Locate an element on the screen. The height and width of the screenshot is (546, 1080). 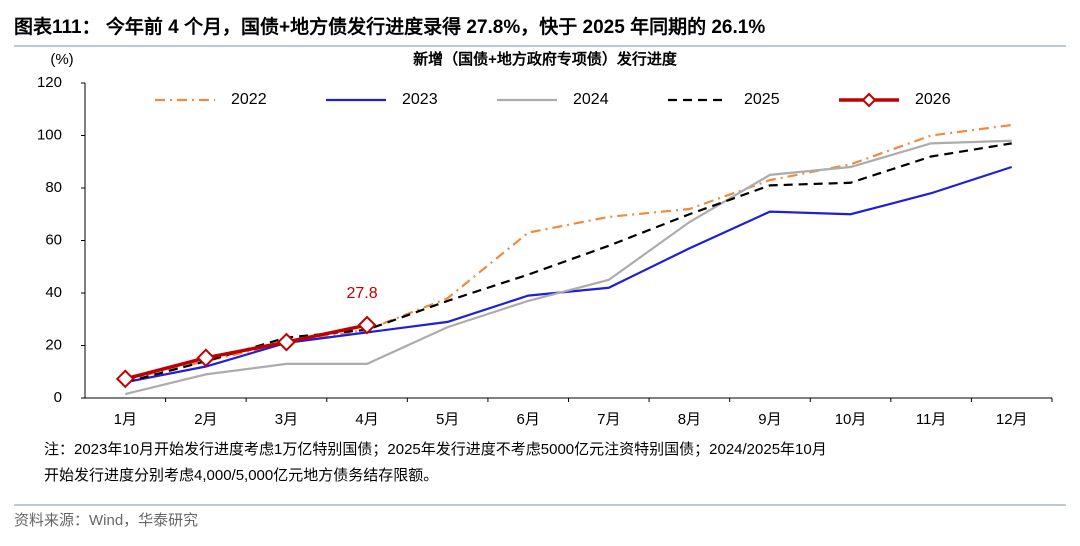
data-label: 27.8 is located at coordinates (361, 293).